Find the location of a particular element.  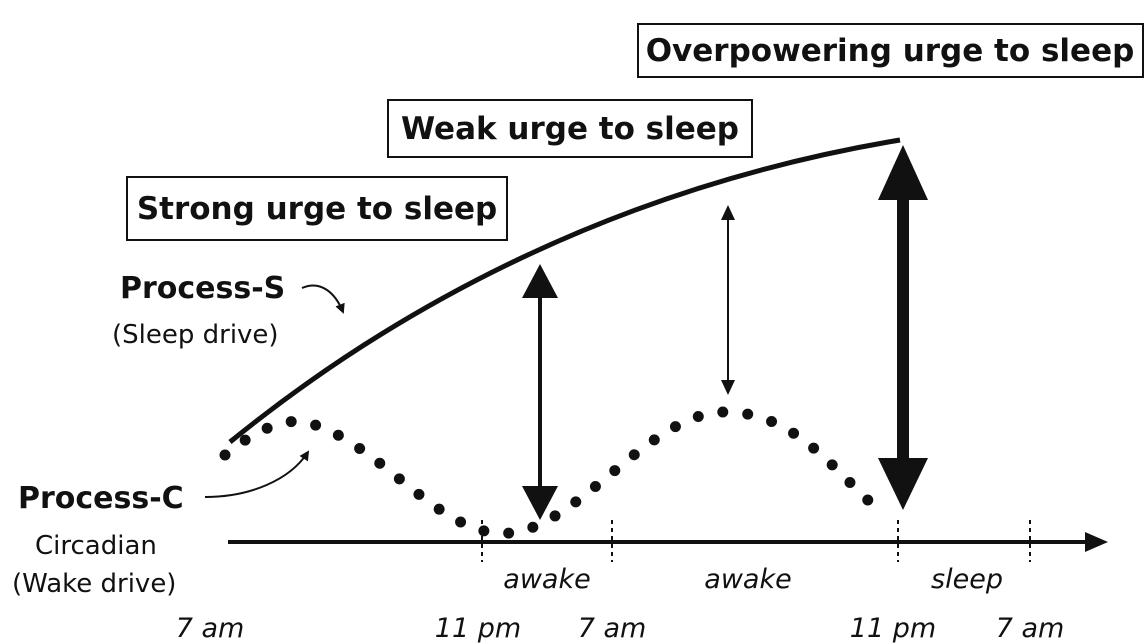

process-c-name: Process-C is located at coordinates (101, 498).